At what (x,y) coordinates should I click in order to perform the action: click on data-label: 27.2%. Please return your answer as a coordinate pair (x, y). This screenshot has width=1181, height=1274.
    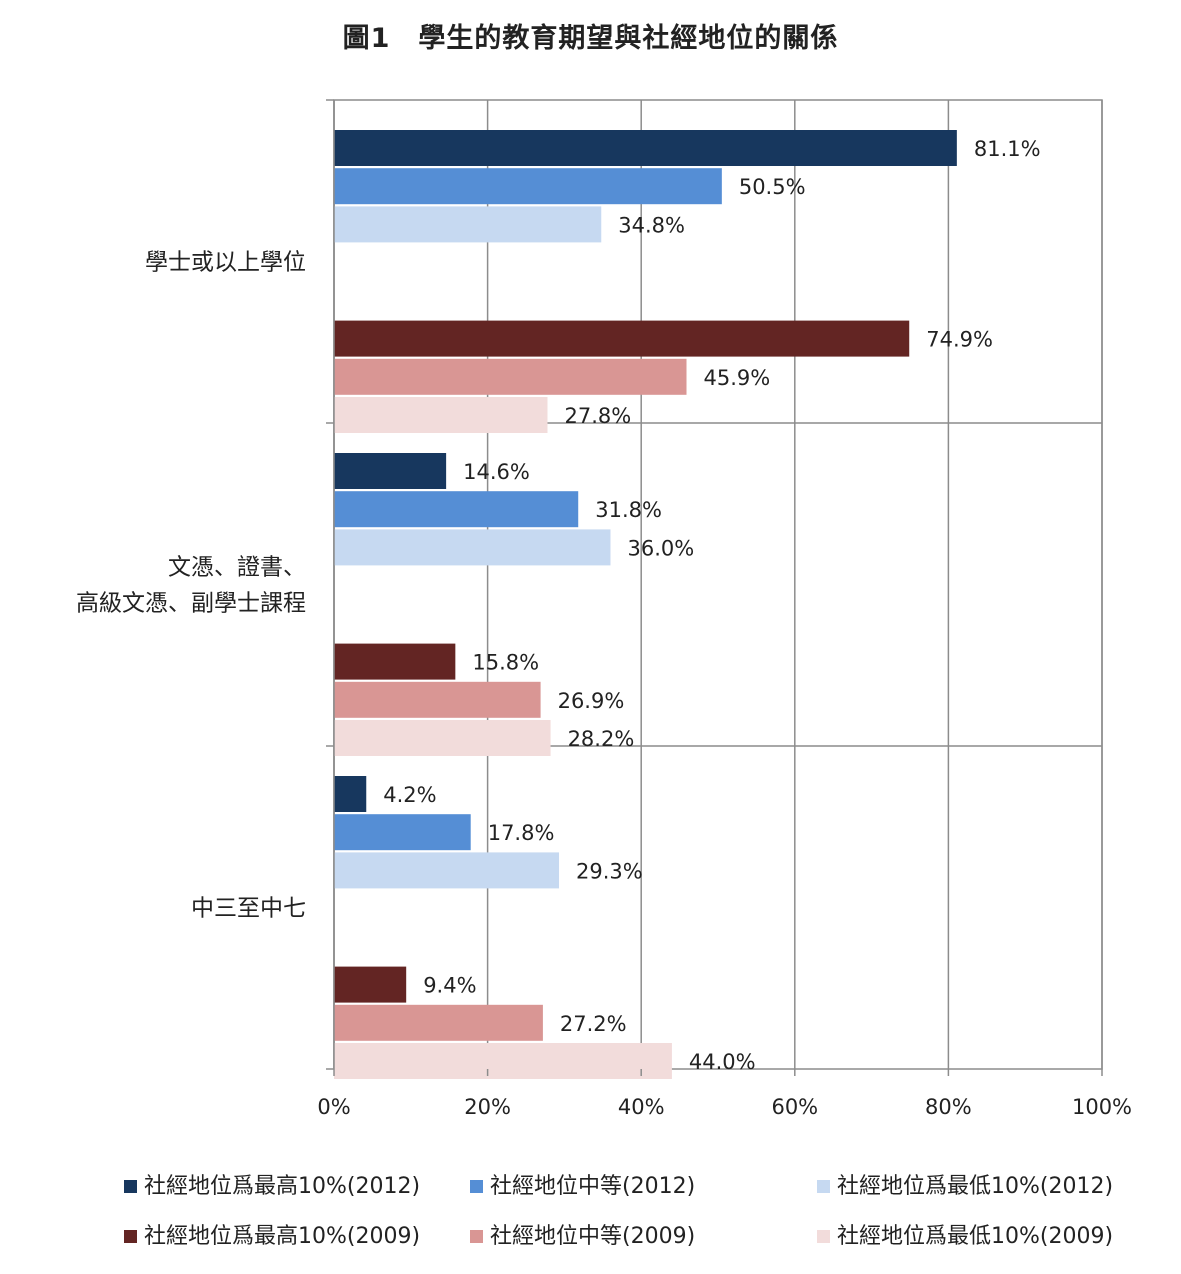
    Looking at the image, I should click on (593, 1024).